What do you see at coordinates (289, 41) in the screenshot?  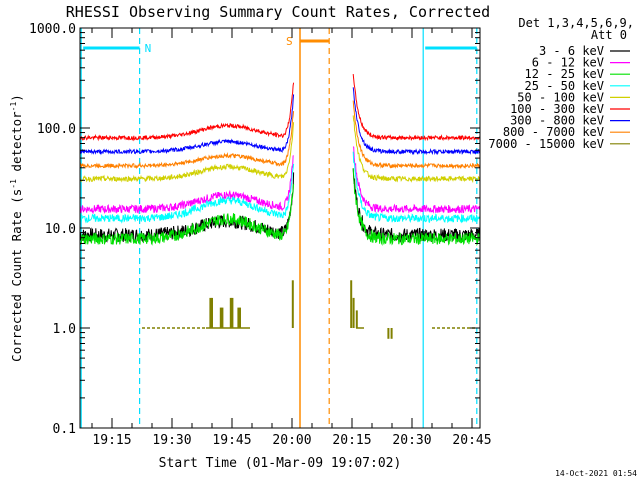 I see `saa-label: S` at bounding box center [289, 41].